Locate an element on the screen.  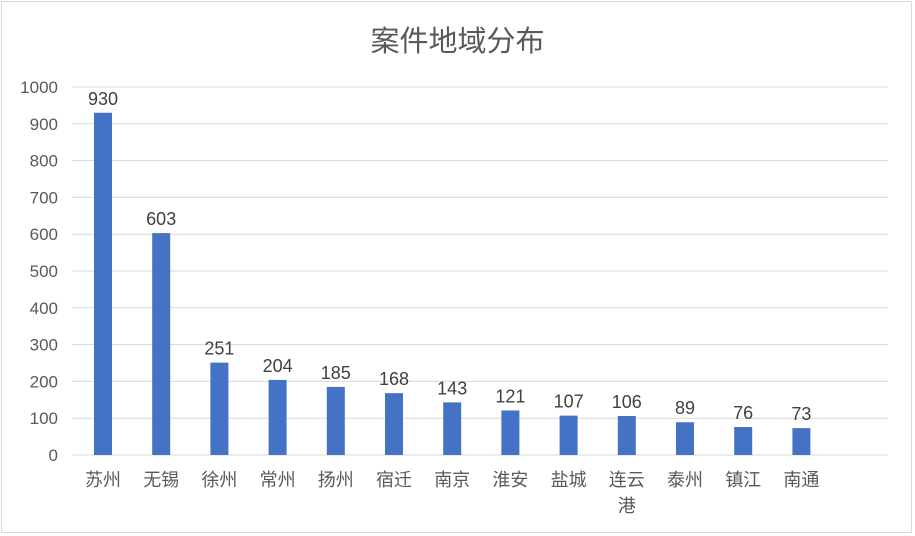
data-label: 168 is located at coordinates (394, 379).